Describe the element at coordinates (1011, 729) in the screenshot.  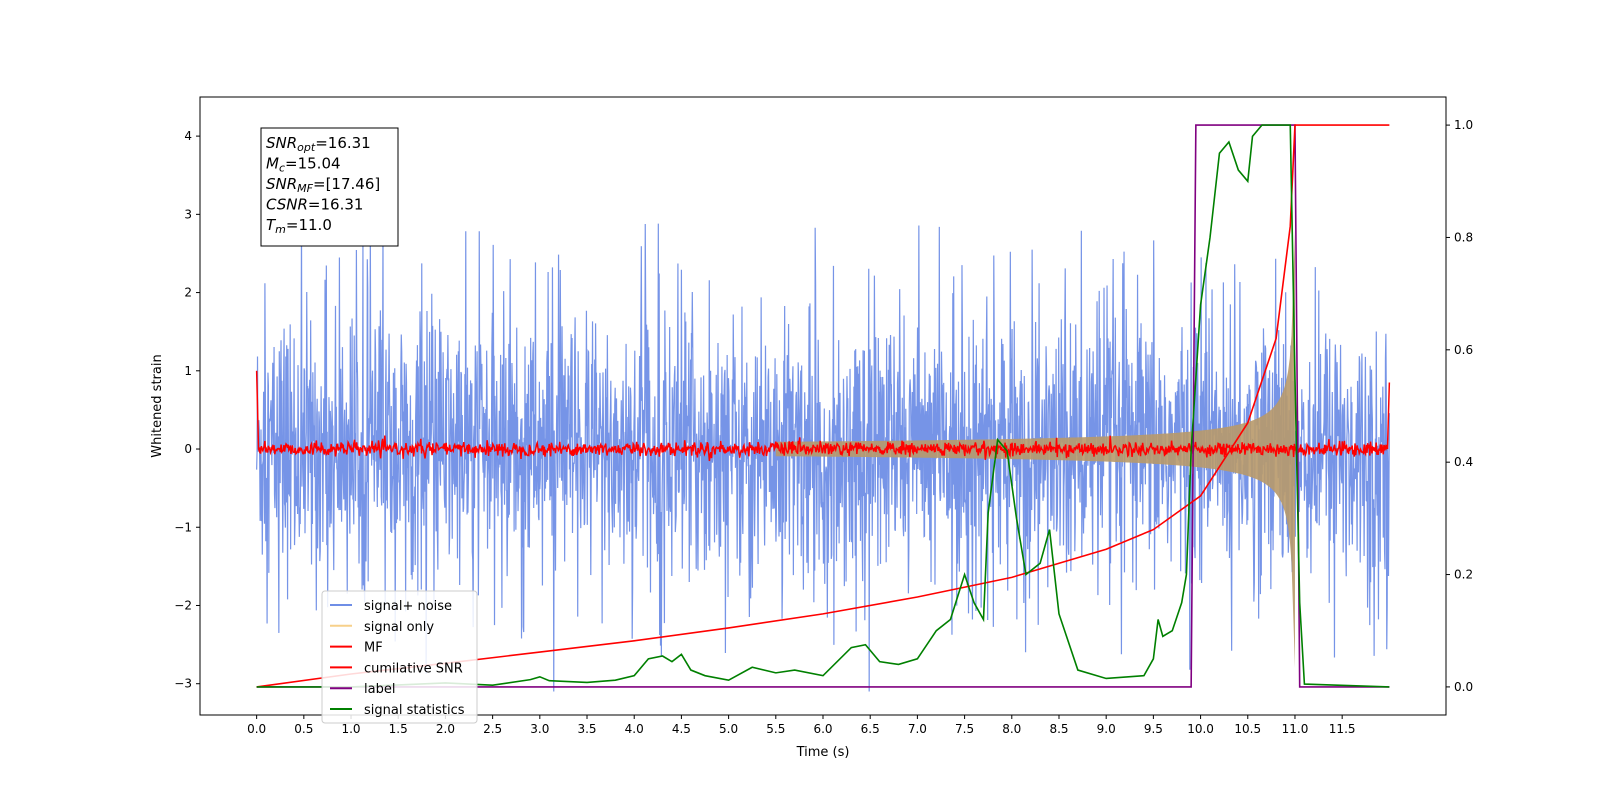
I see `x-tick-label: 8.0` at that location.